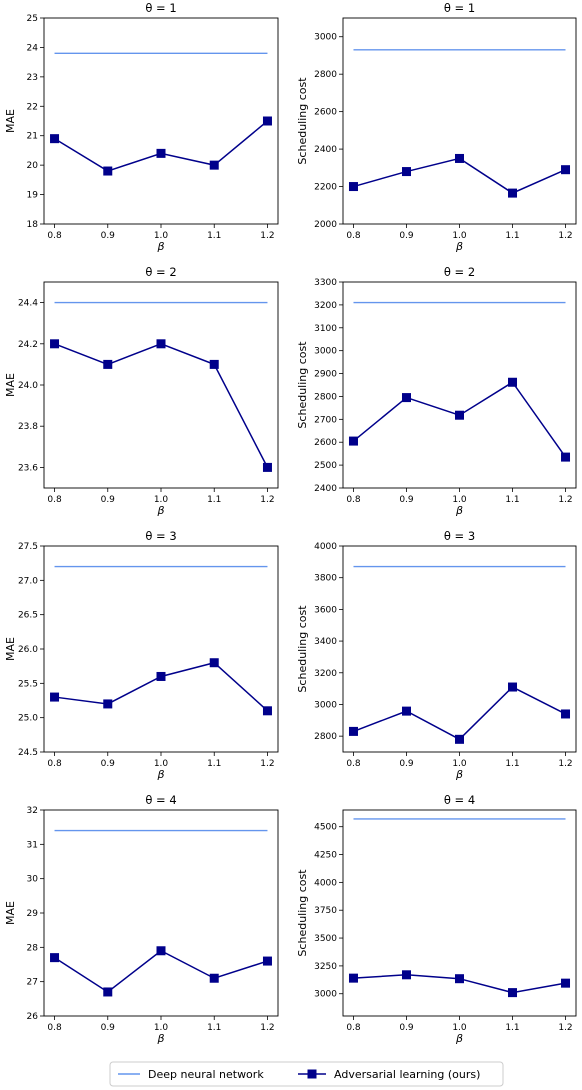 The height and width of the screenshot is (1090, 582). What do you see at coordinates (325, 828) in the screenshot?
I see `y-tick-label: 4500` at bounding box center [325, 828].